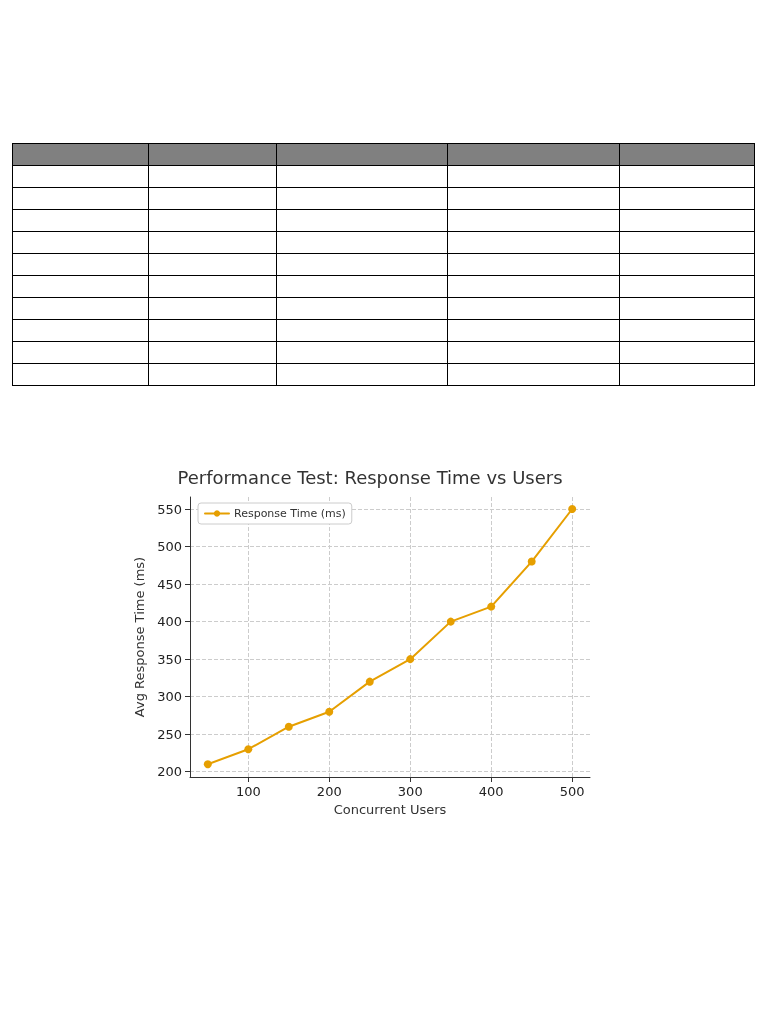 The width and height of the screenshot is (768, 1024). I want to click on legend-label: Response Time (ms), so click(290, 513).